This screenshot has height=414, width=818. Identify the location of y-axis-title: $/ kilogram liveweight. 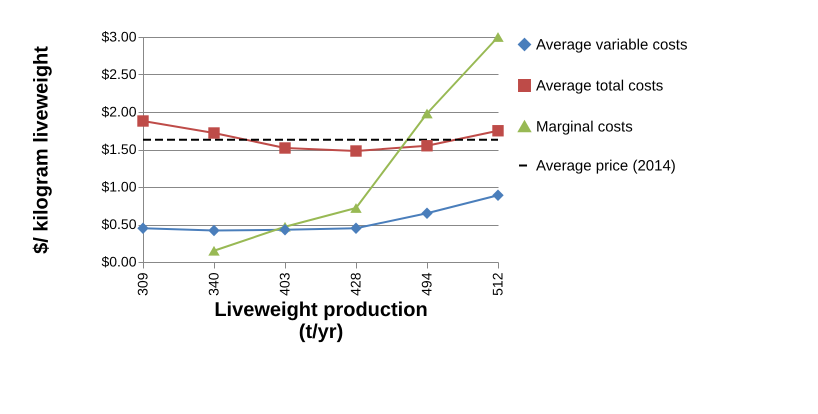
(41, 150).